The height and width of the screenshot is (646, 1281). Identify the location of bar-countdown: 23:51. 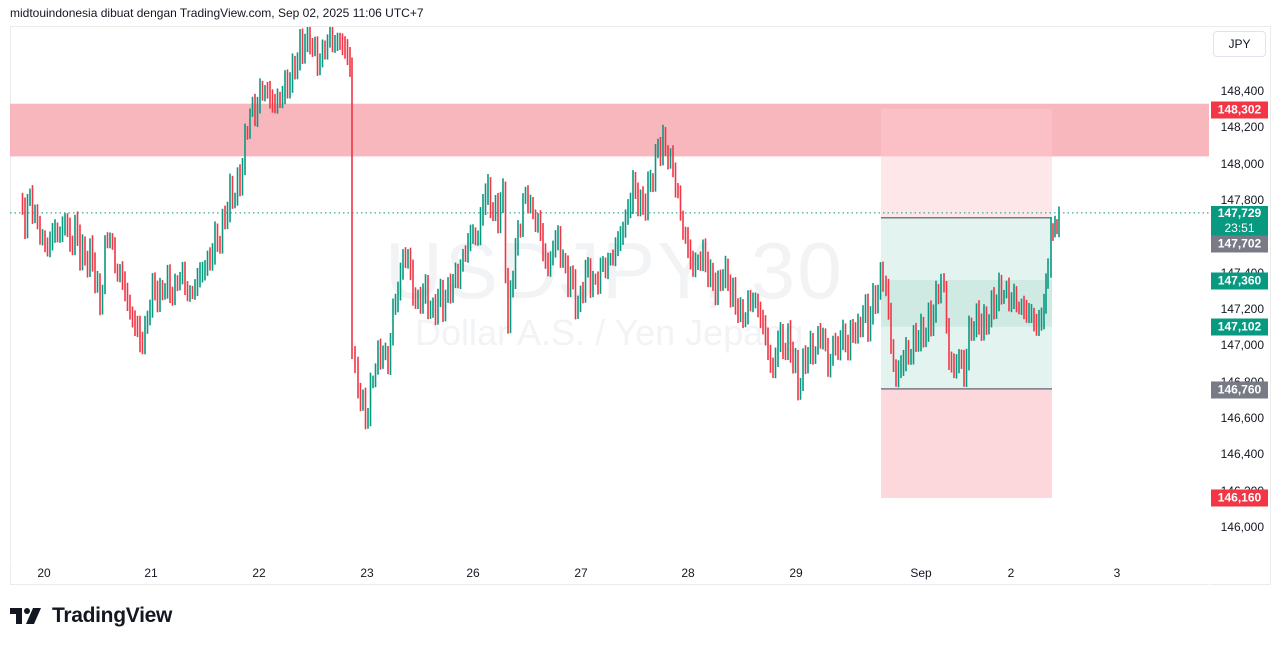
(1239, 228).